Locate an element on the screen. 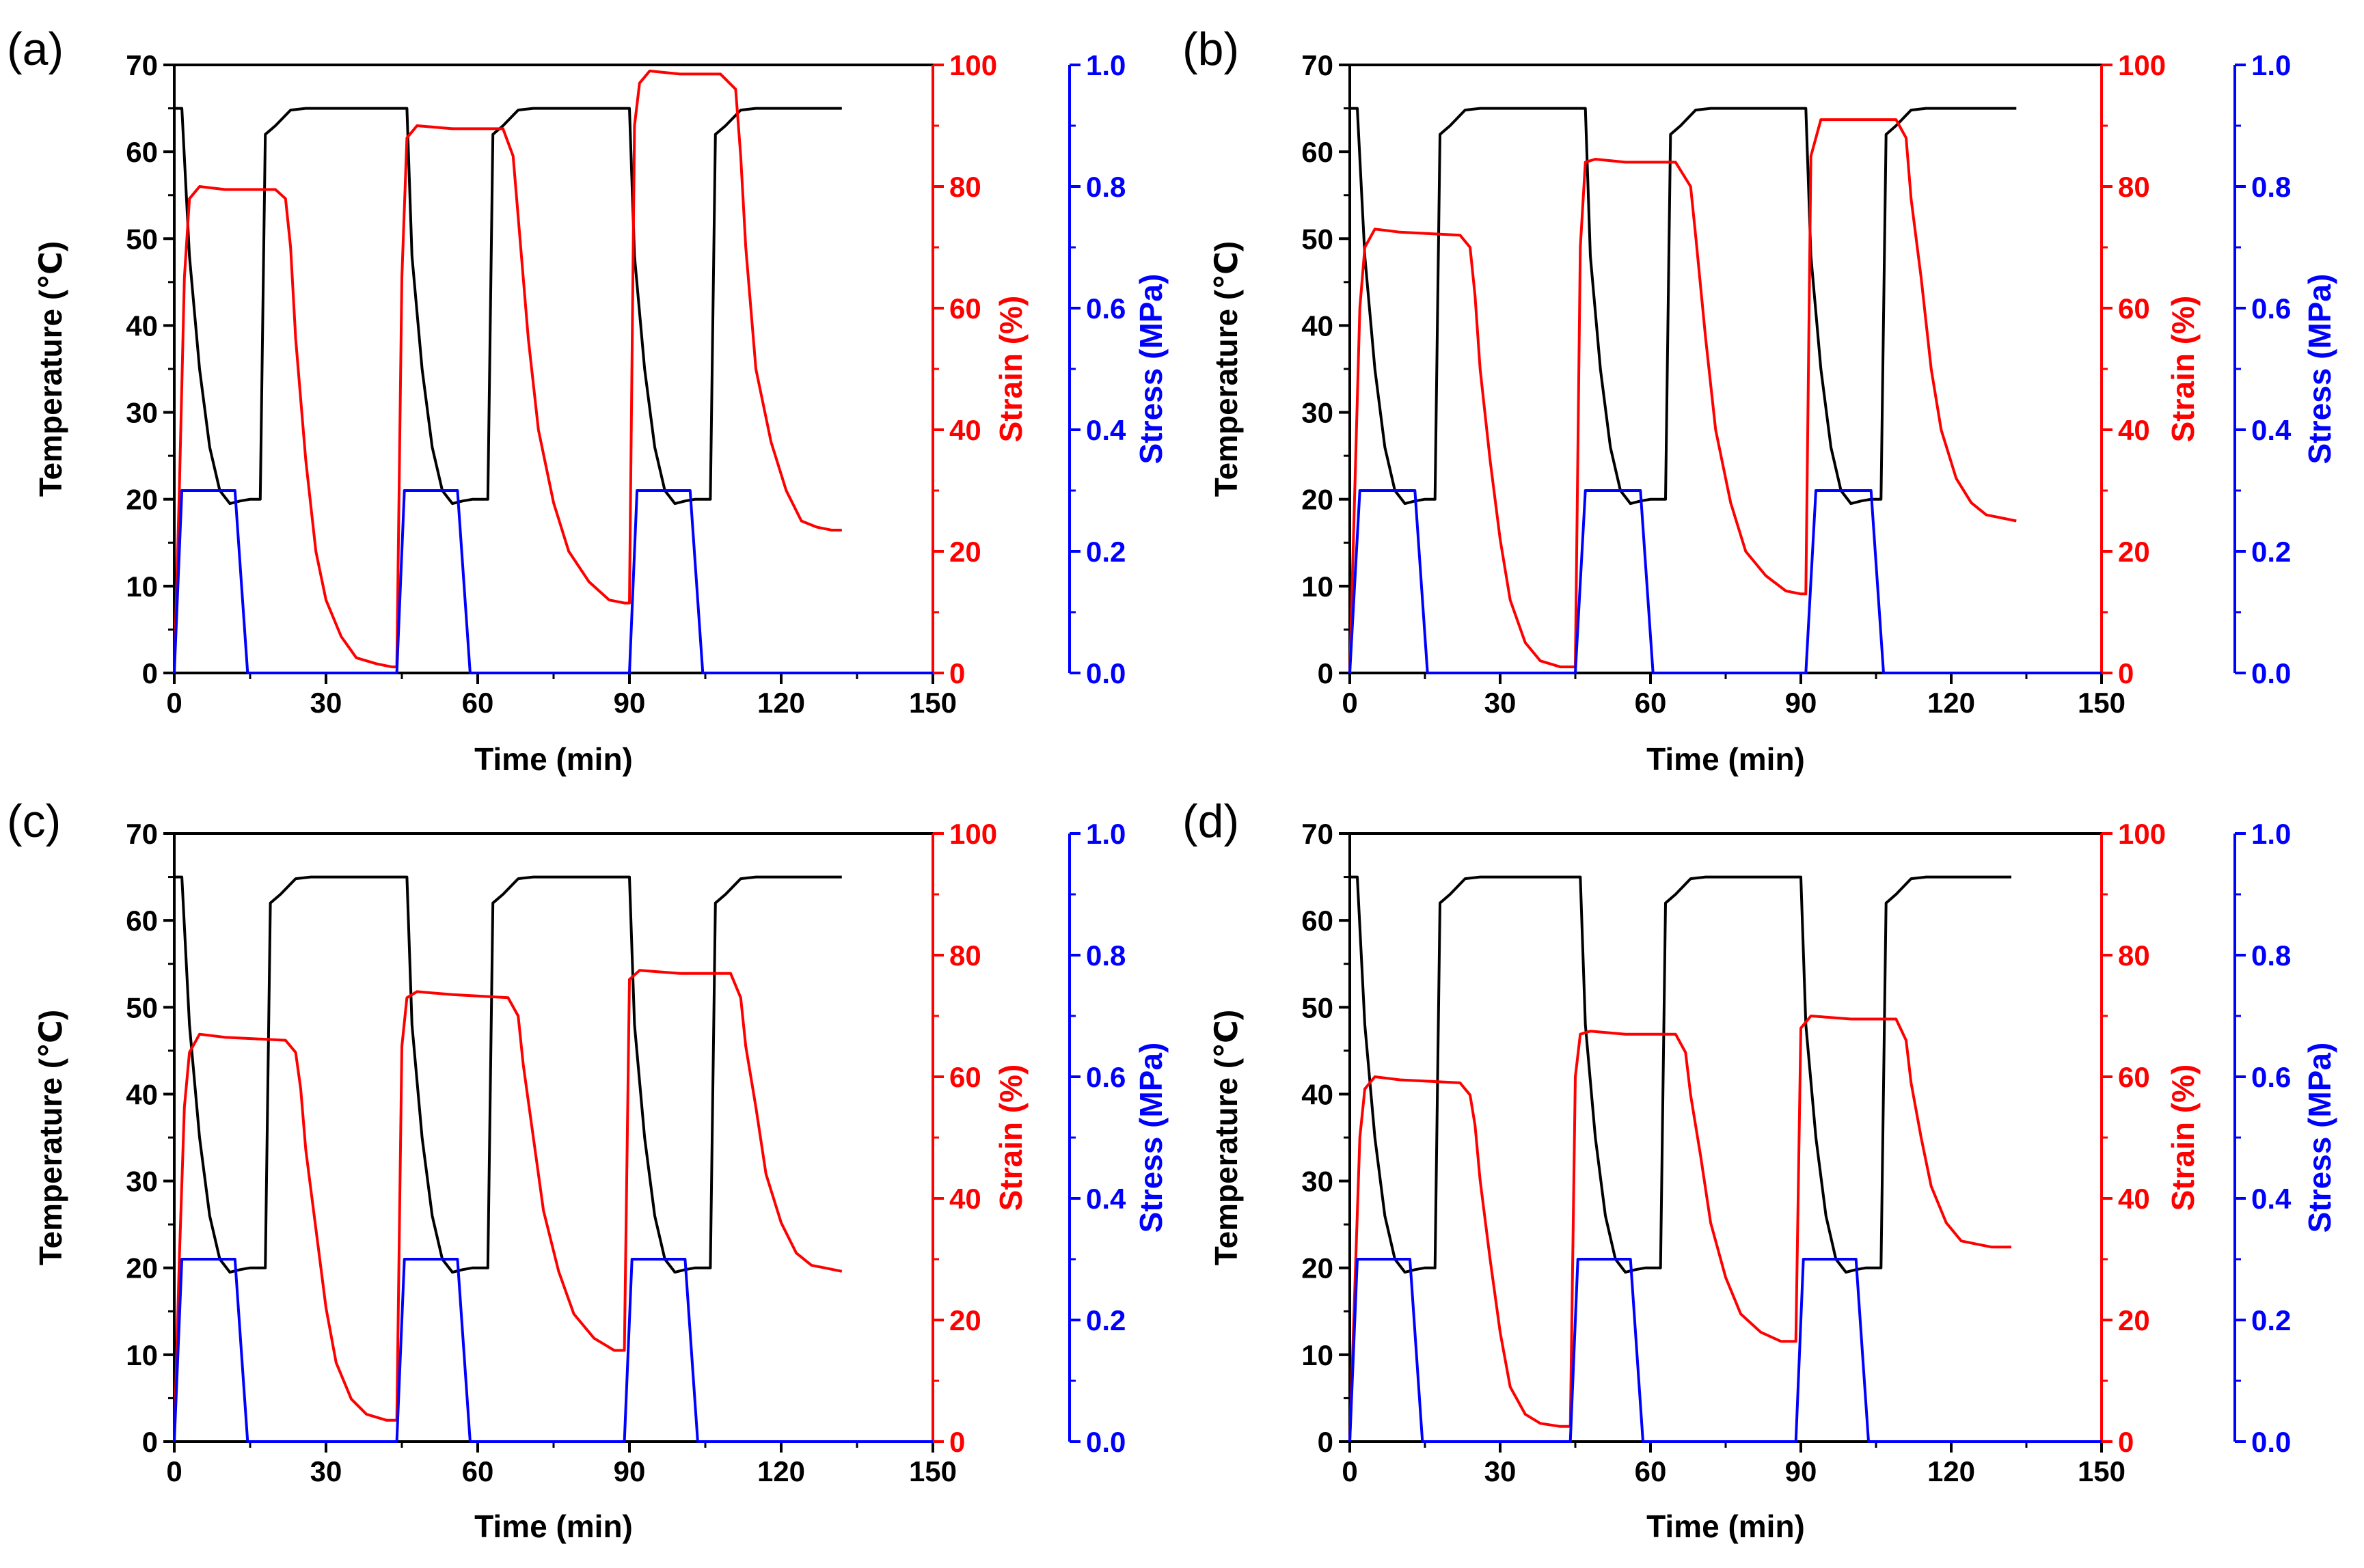 Image resolution: width=2364 pixels, height=1568 pixels. panel-label: (a) is located at coordinates (35, 49).